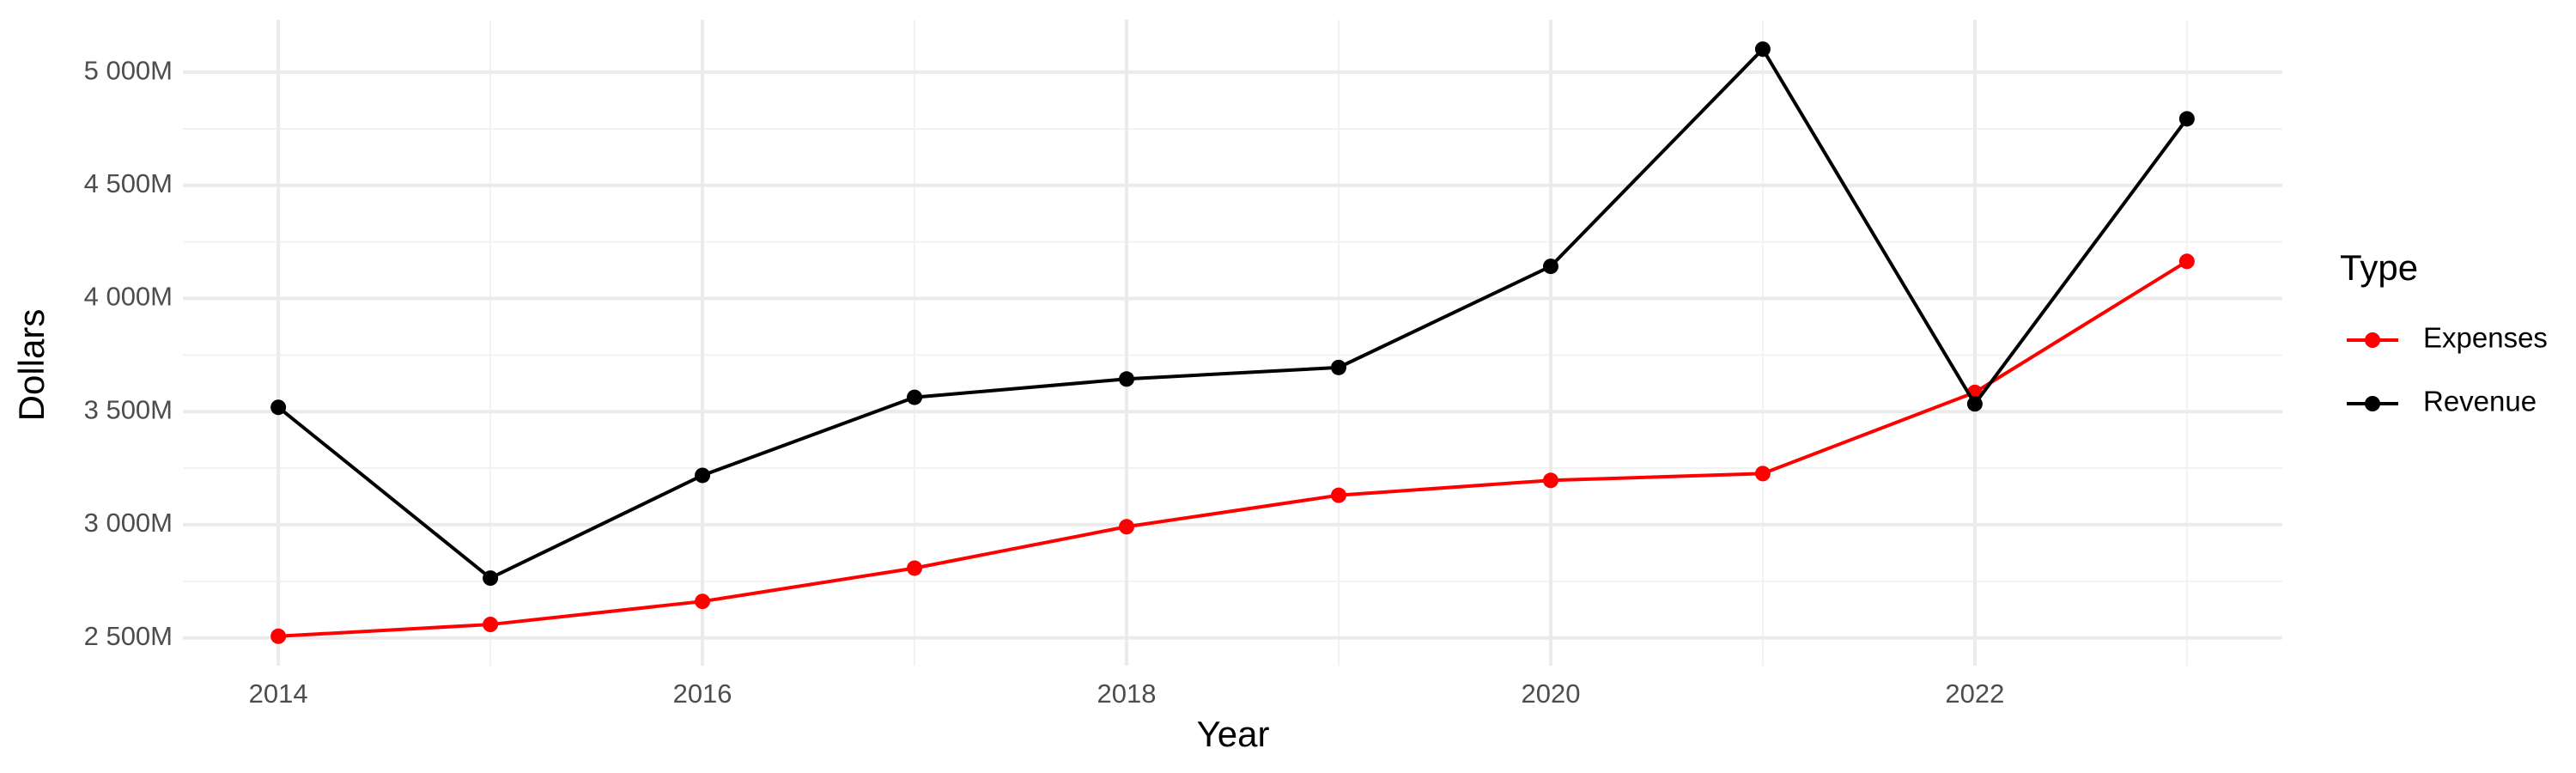 The image size is (2576, 773). Describe the element at coordinates (279, 694) in the screenshot. I see `x-tick-label: 2014` at that location.